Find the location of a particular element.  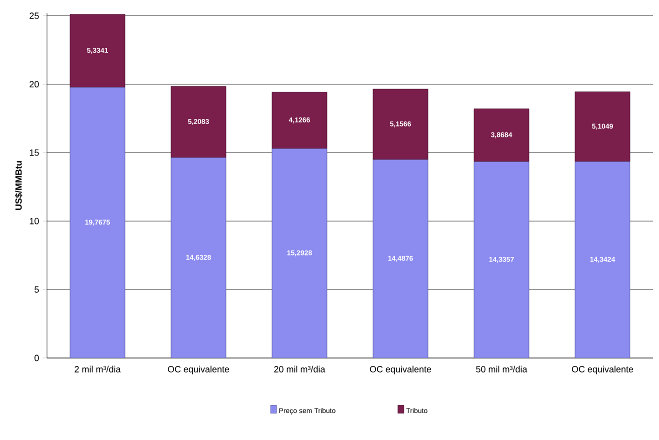

y-tick-label: 0 is located at coordinates (36, 358).